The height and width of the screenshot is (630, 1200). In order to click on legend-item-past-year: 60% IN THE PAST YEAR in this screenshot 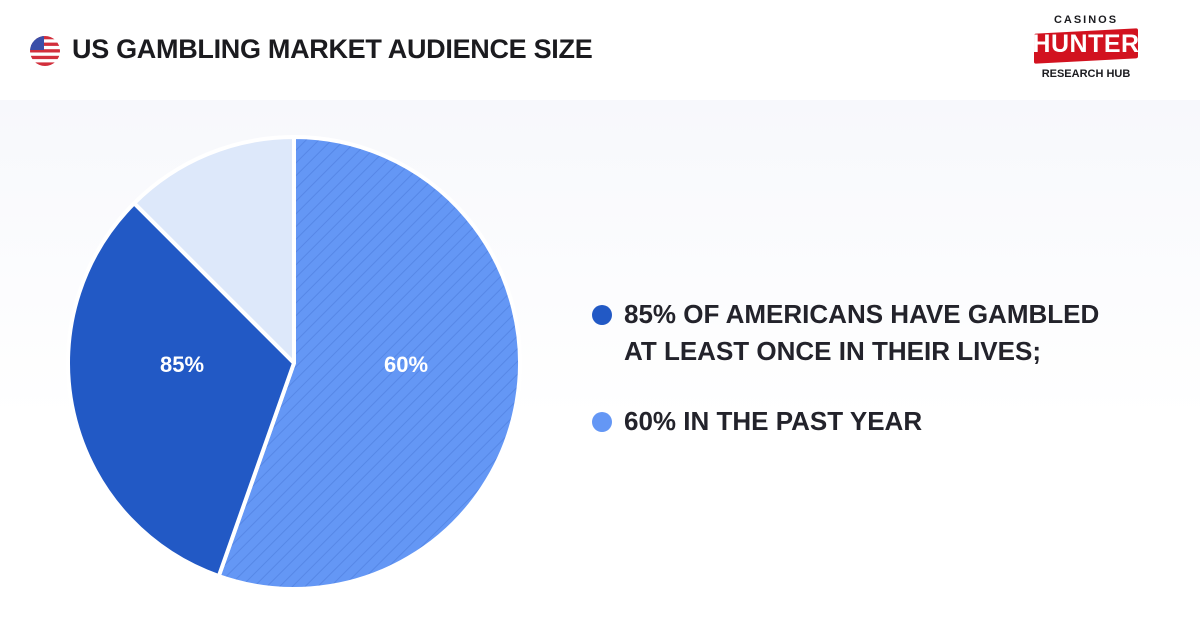, I will do `click(845, 421)`.